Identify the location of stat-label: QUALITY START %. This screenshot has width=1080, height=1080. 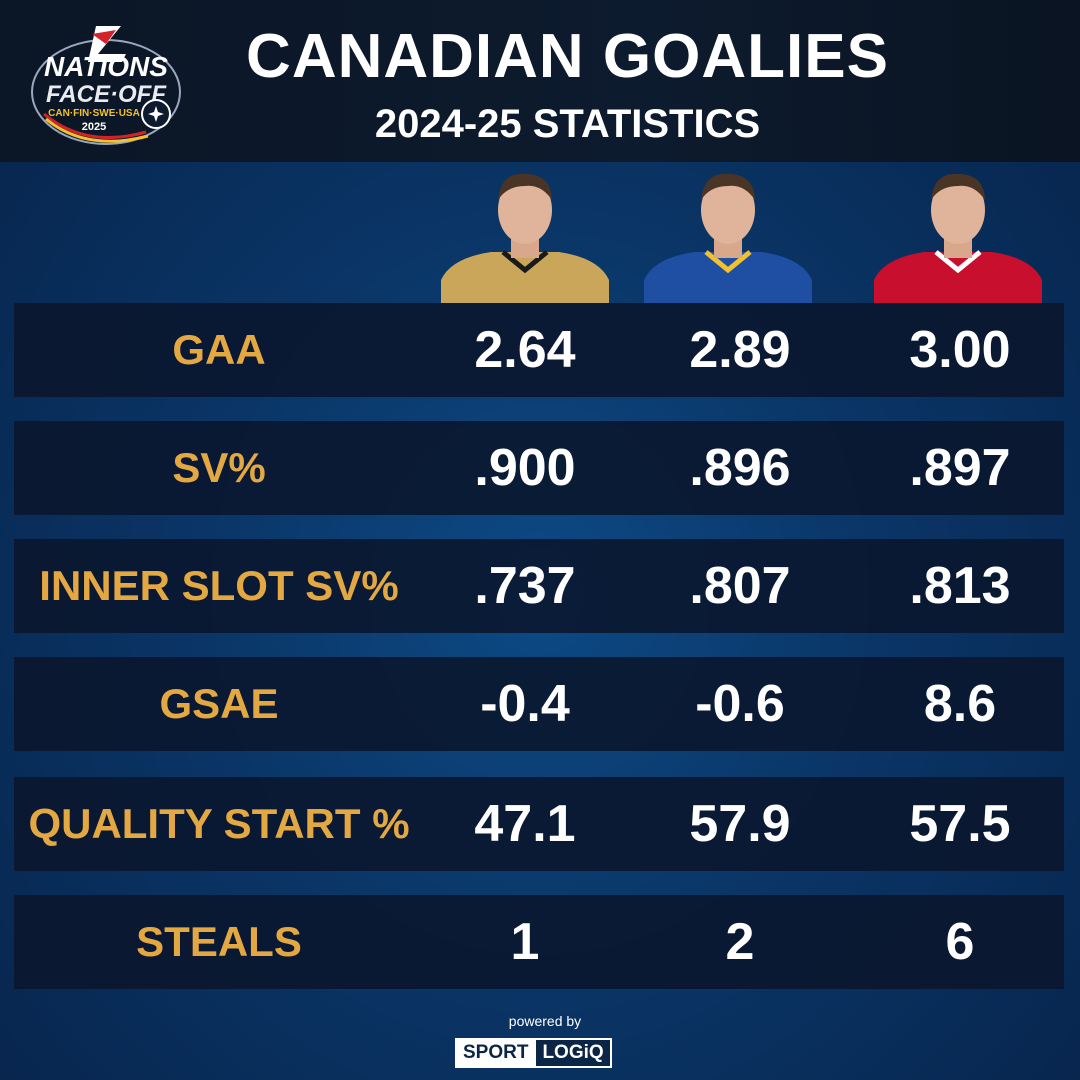
(219, 823).